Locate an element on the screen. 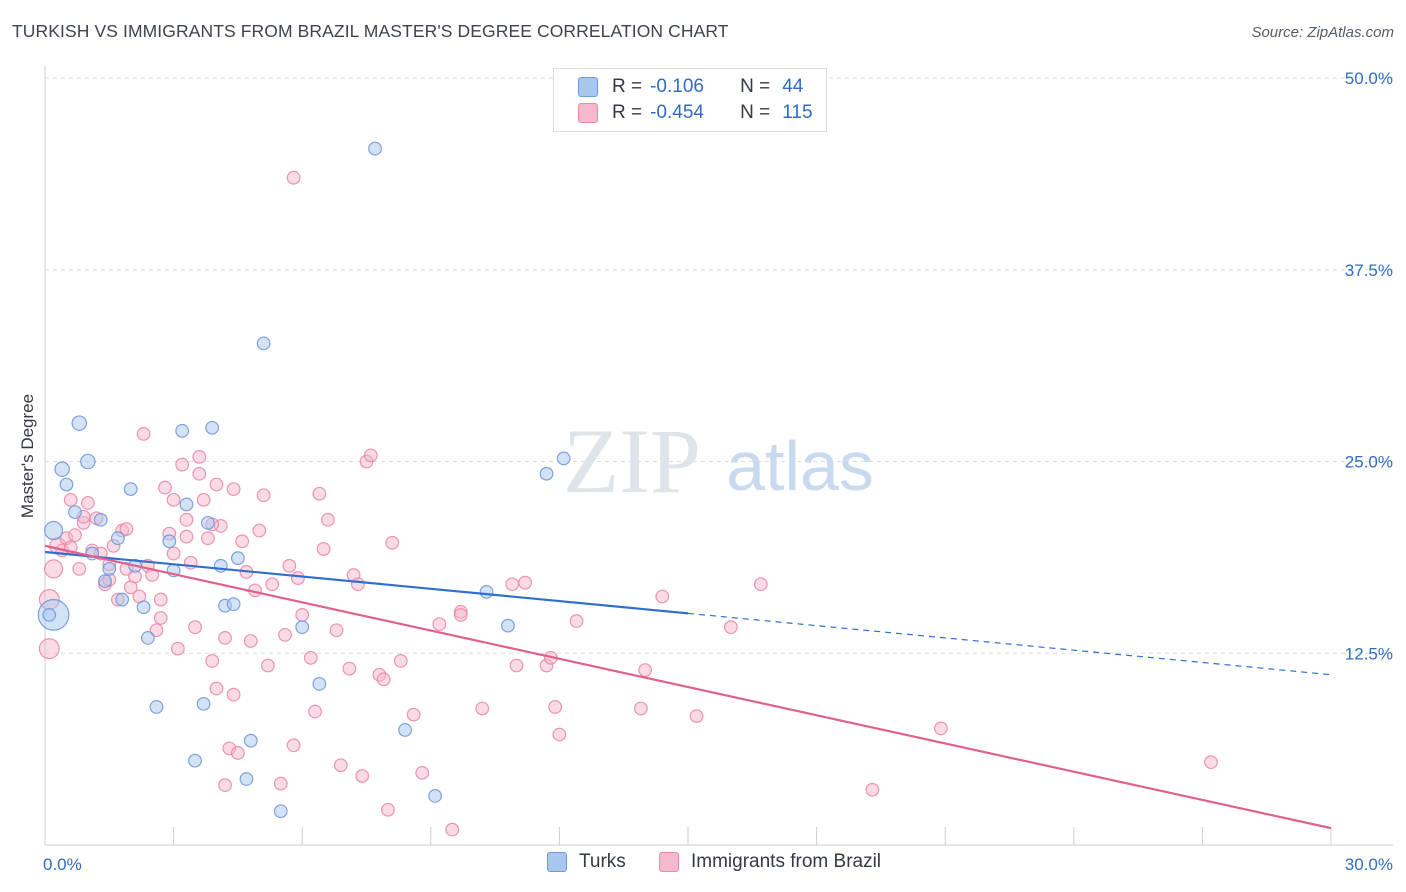  turks-swatch is located at coordinates (588, 87).